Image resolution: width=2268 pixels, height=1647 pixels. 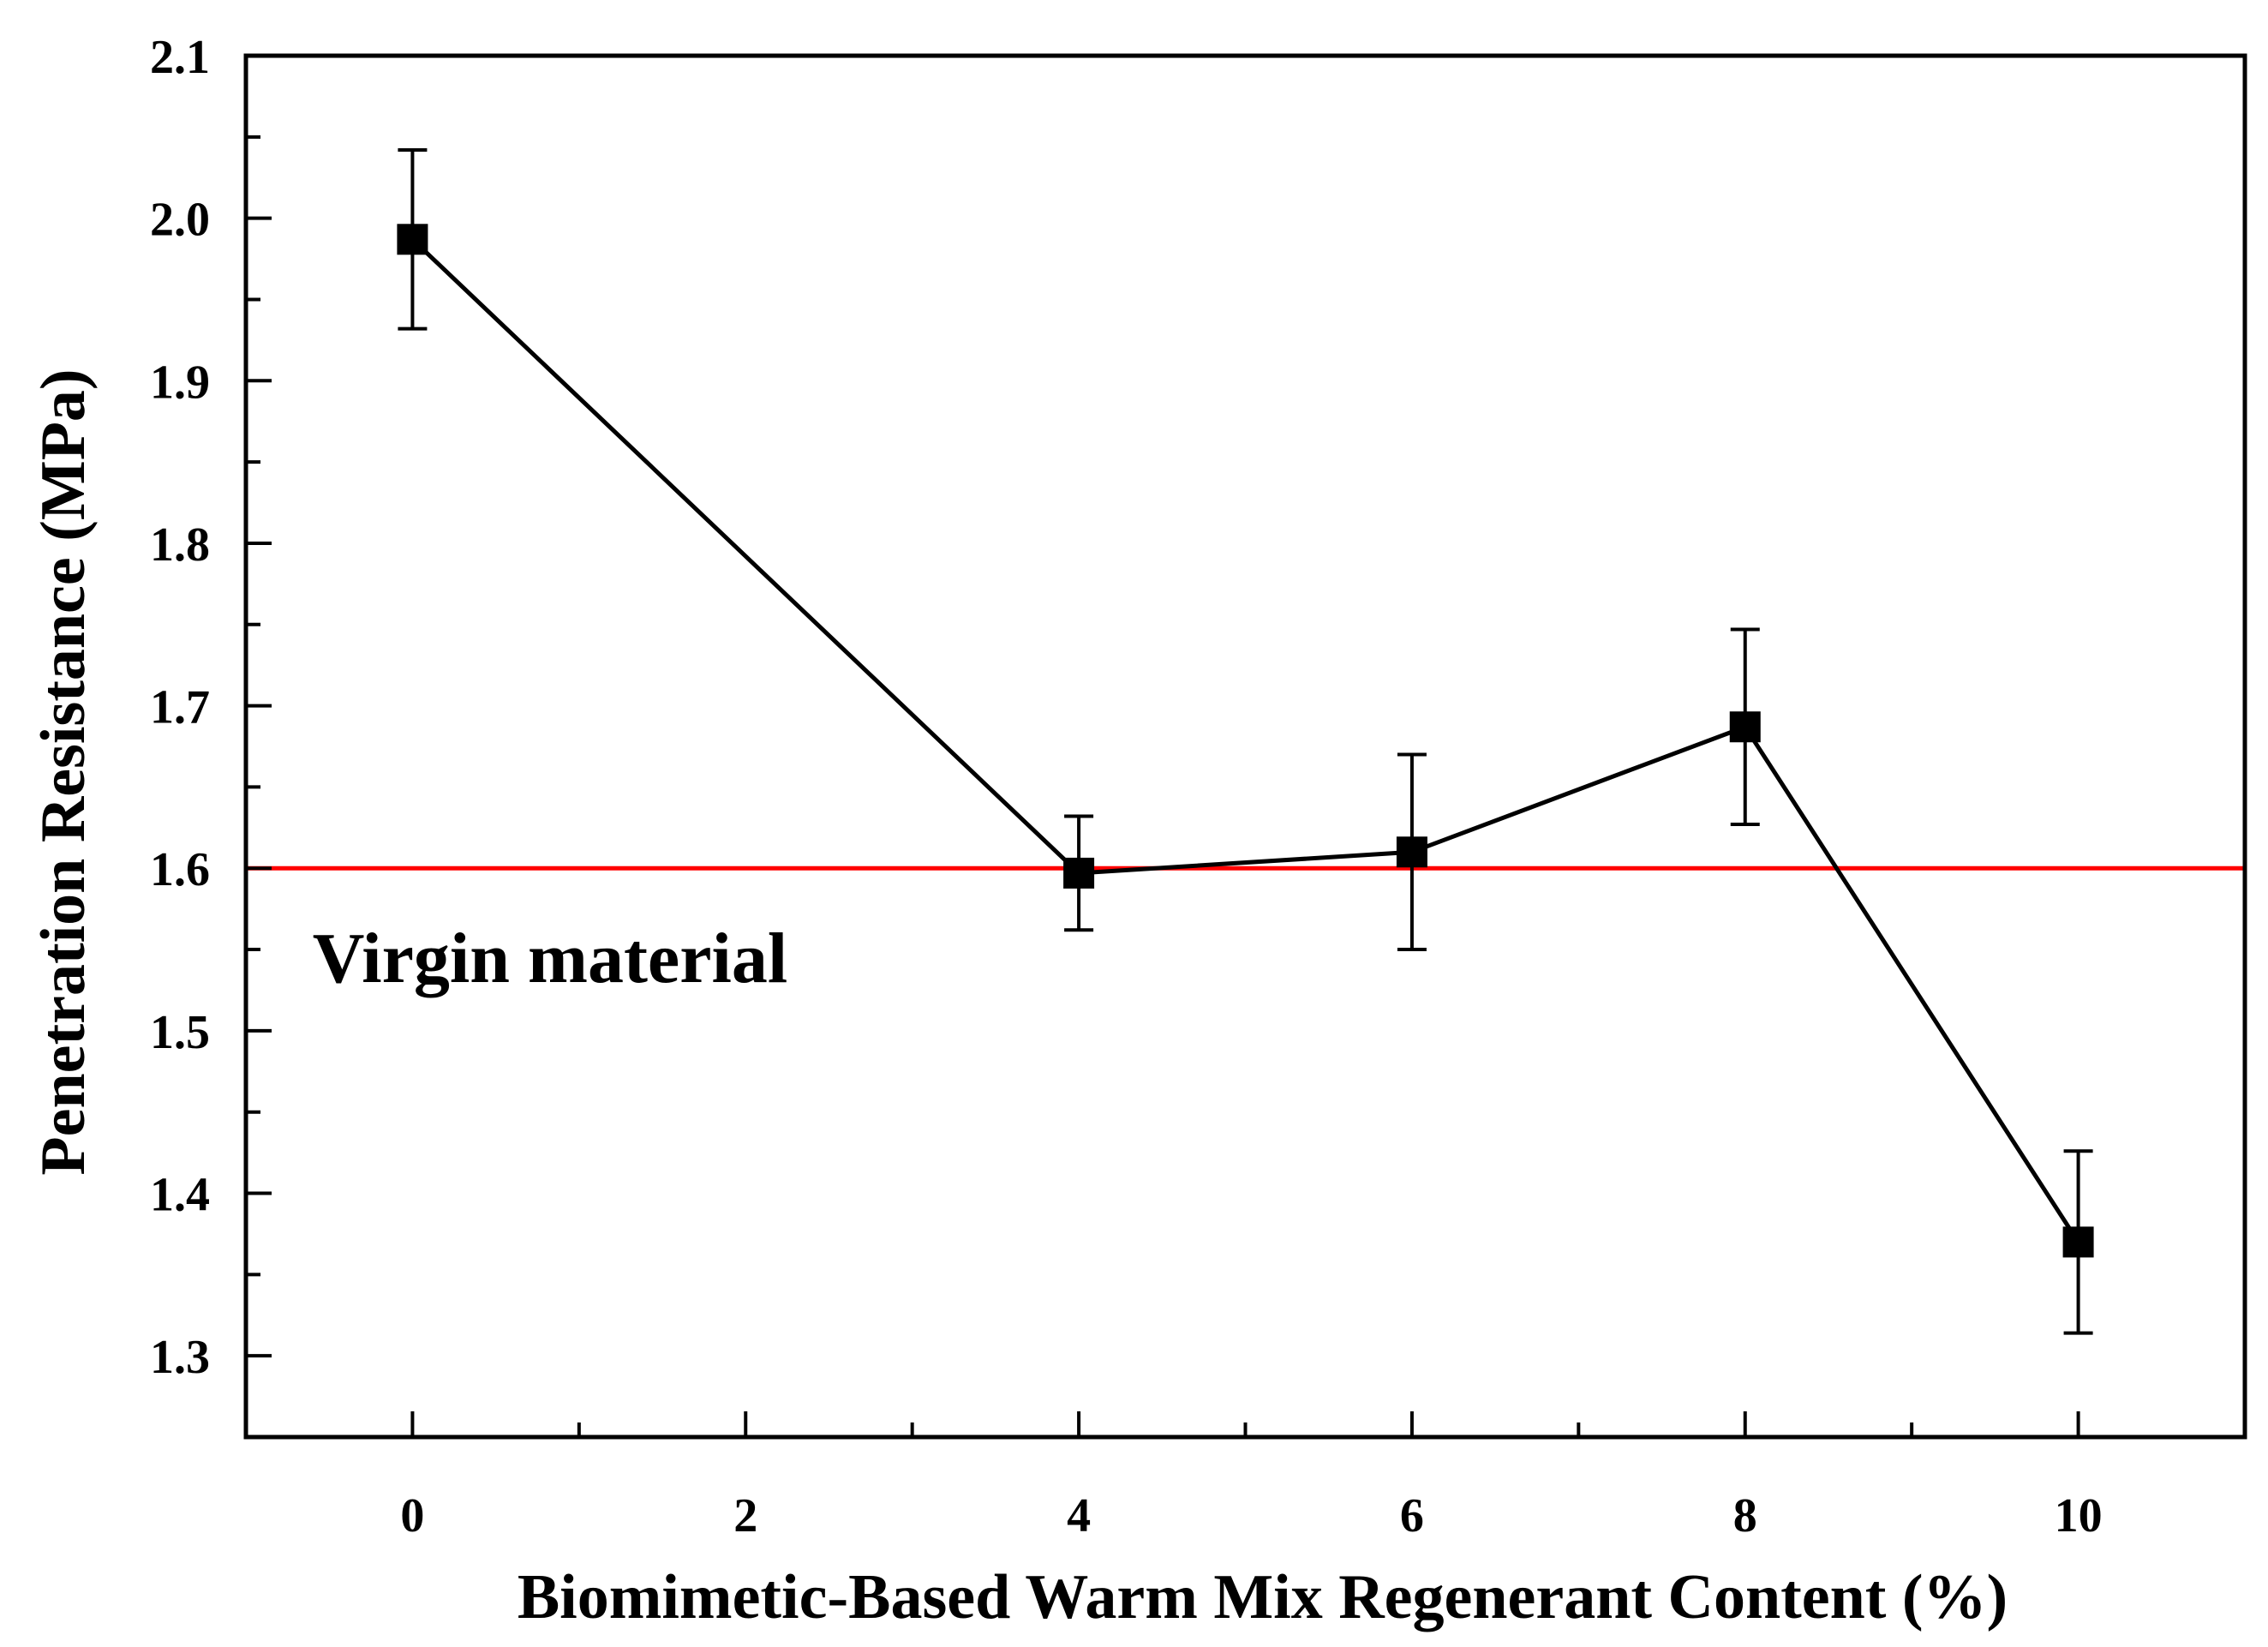 I want to click on x-tick-label: 4, so click(x=1079, y=1515).